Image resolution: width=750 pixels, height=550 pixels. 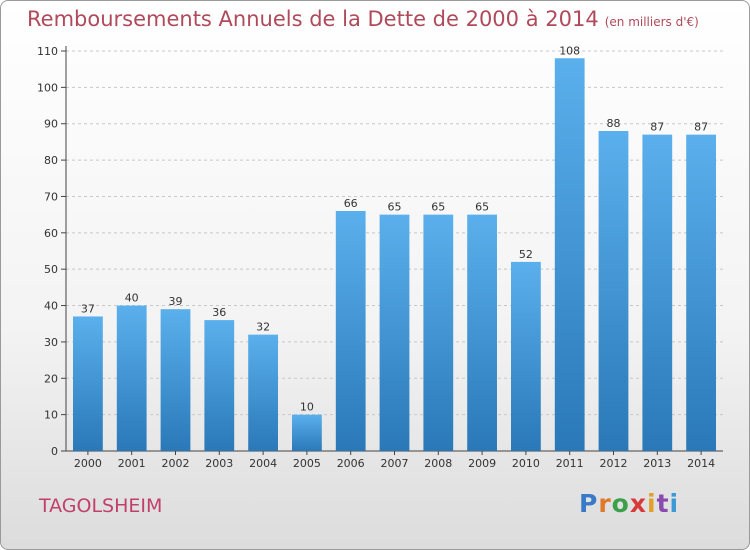 I want to click on bar-2006, so click(x=350, y=331).